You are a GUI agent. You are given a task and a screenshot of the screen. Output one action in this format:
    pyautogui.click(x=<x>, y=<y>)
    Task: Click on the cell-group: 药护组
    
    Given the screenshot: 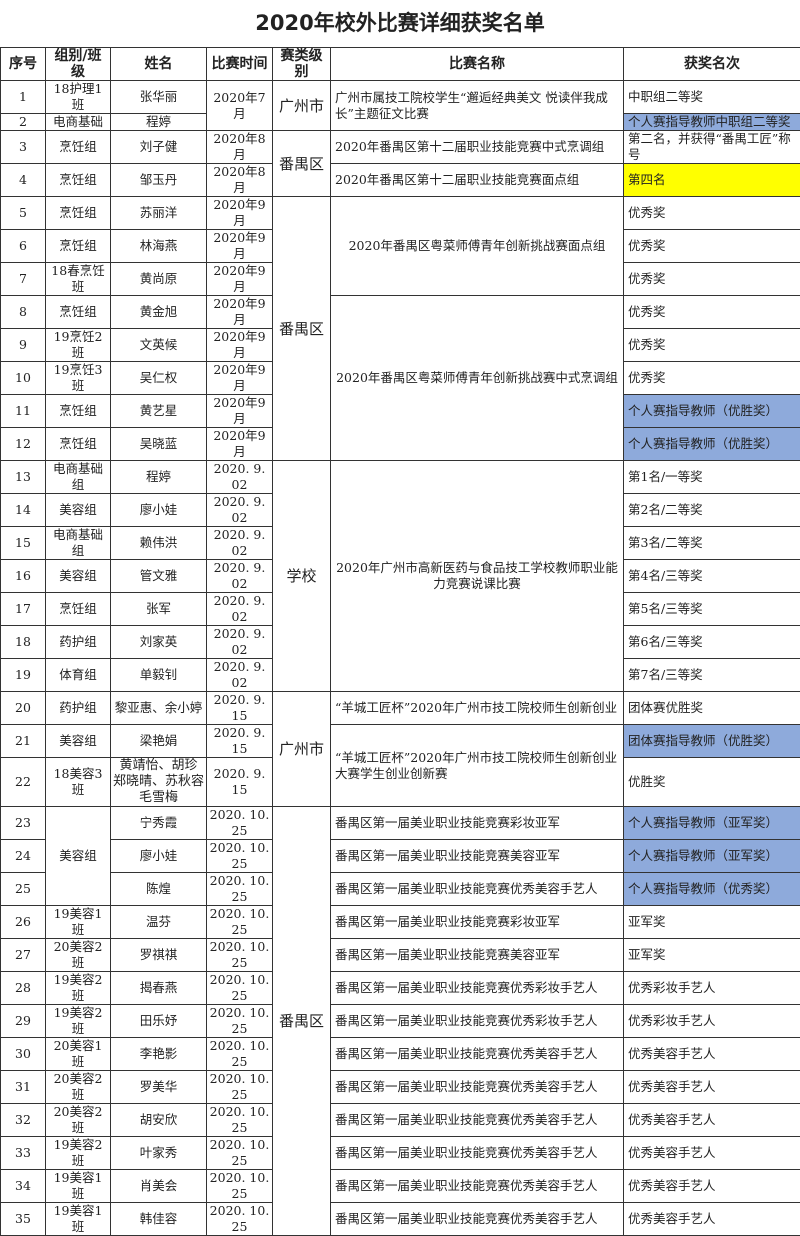 What is the action you would take?
    pyautogui.click(x=78, y=708)
    